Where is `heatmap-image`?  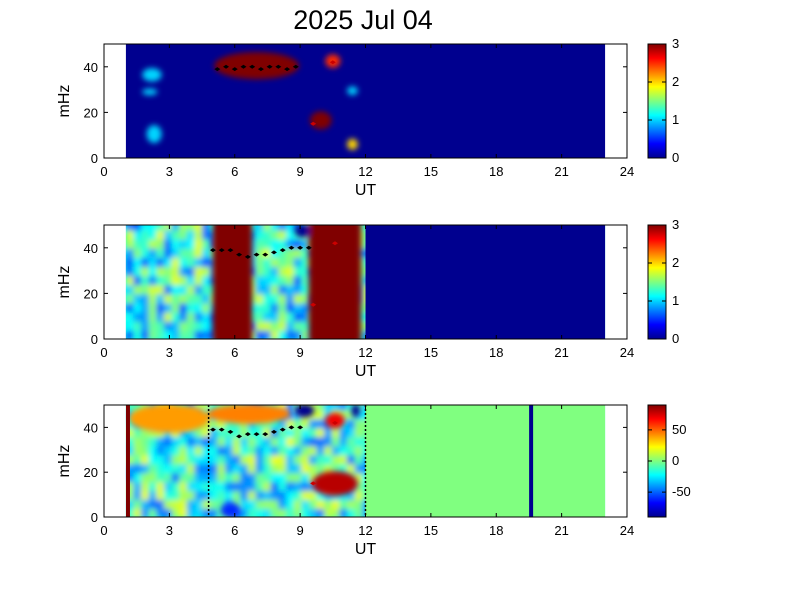
heatmap-image is located at coordinates (365, 461).